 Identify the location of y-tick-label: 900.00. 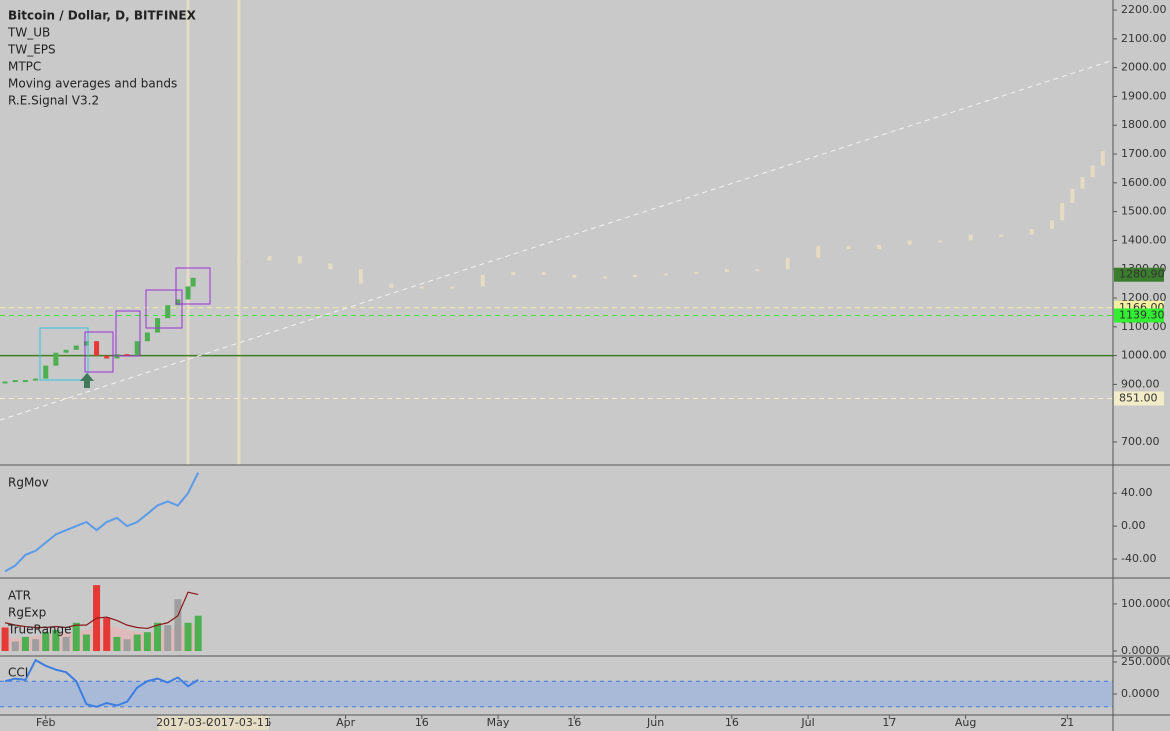
(1140, 383).